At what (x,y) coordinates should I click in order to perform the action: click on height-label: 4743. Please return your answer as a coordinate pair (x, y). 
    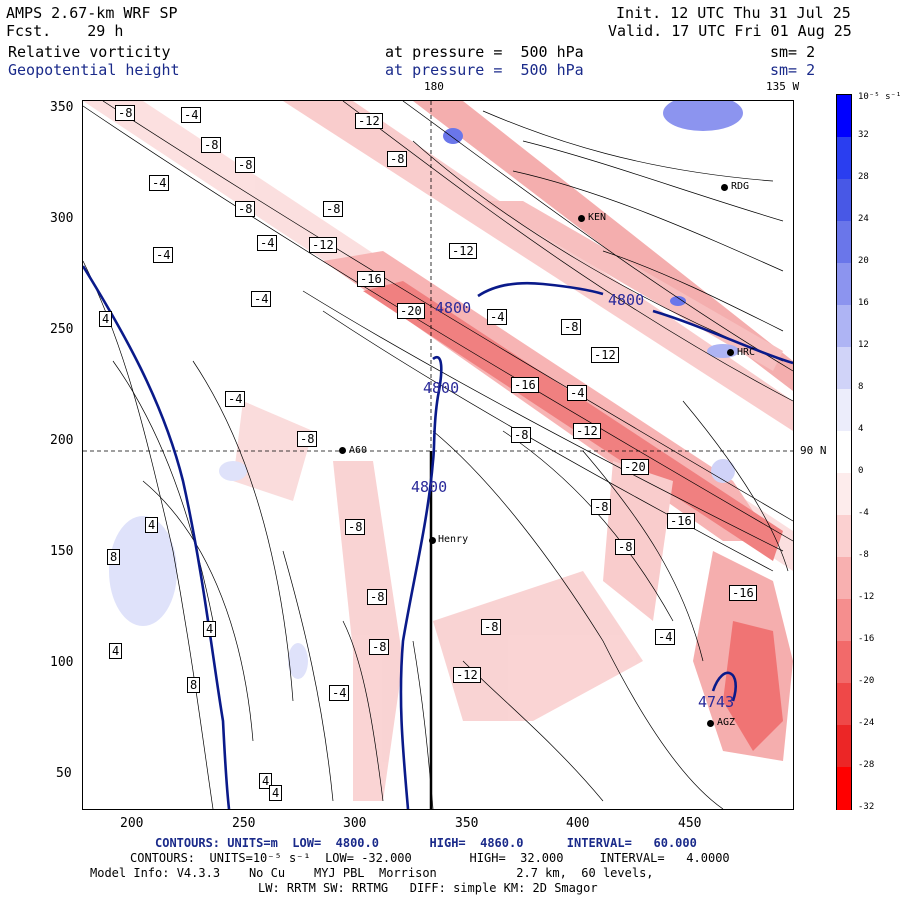
    Looking at the image, I should click on (716, 702).